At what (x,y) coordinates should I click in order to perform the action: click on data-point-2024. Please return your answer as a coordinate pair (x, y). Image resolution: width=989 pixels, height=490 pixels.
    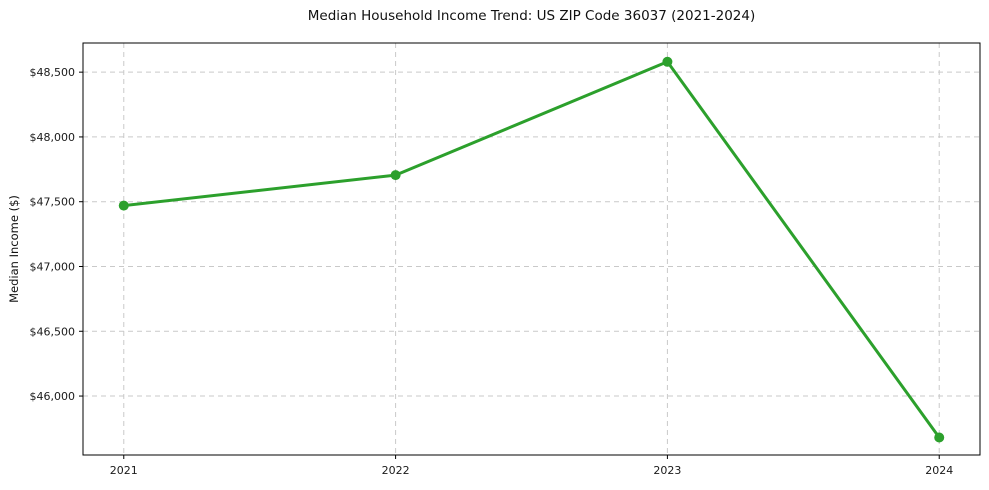
    Looking at the image, I should click on (939, 437).